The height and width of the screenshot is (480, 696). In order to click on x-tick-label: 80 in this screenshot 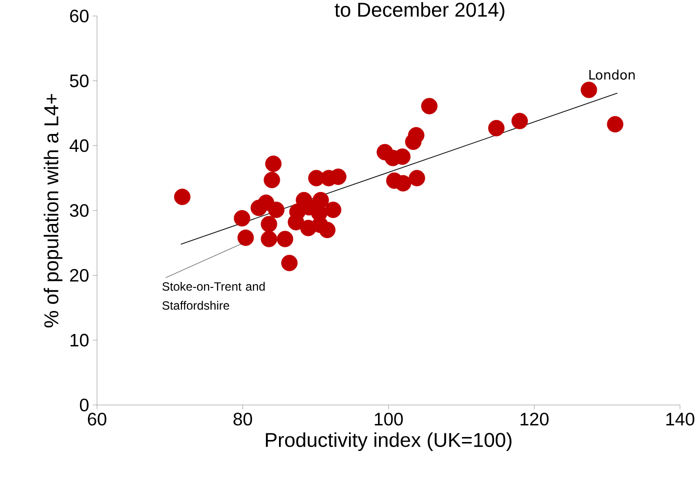, I will do `click(243, 419)`.